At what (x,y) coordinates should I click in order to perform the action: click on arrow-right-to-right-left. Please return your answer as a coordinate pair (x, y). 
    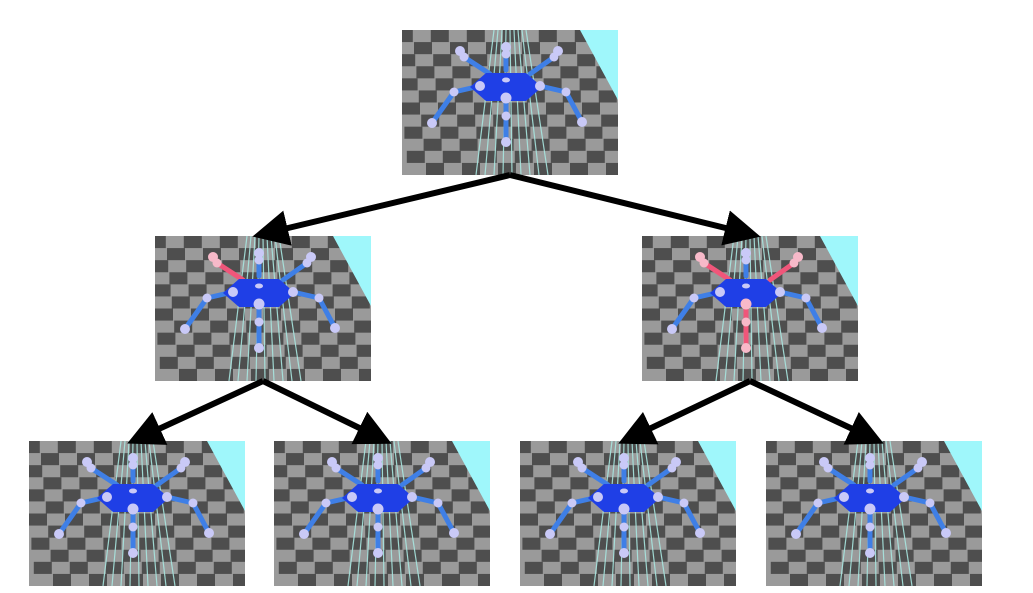
    Looking at the image, I should click on (685, 411).